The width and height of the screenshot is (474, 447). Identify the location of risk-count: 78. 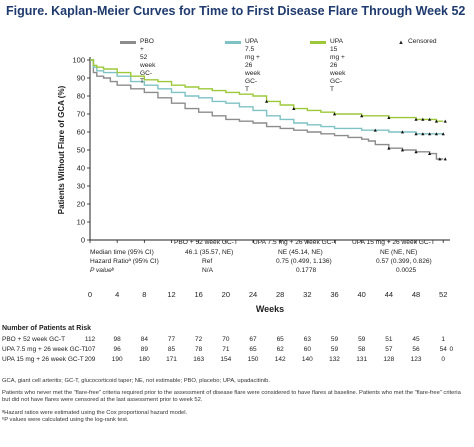
(199, 349).